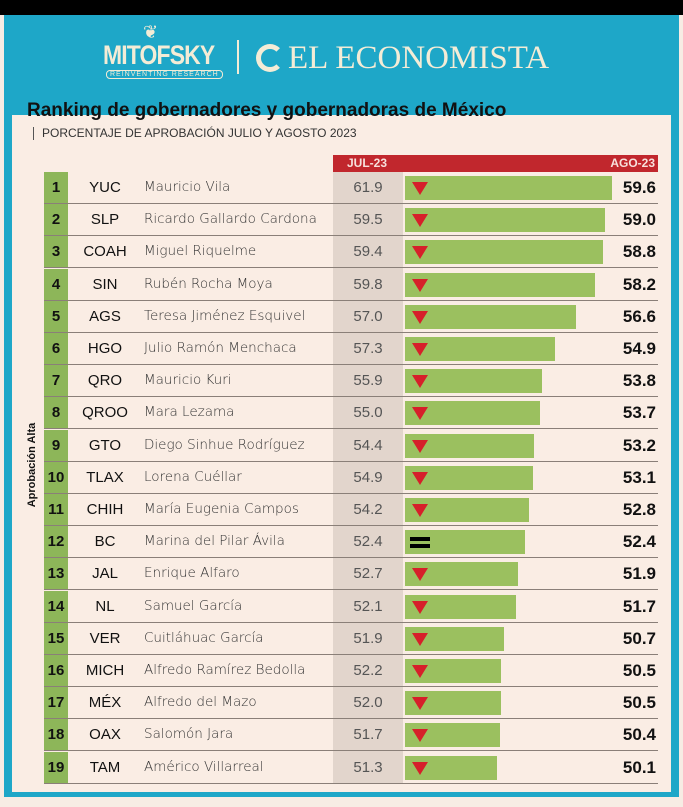  Describe the element at coordinates (105, 574) in the screenshot. I see `state: JAL` at that location.